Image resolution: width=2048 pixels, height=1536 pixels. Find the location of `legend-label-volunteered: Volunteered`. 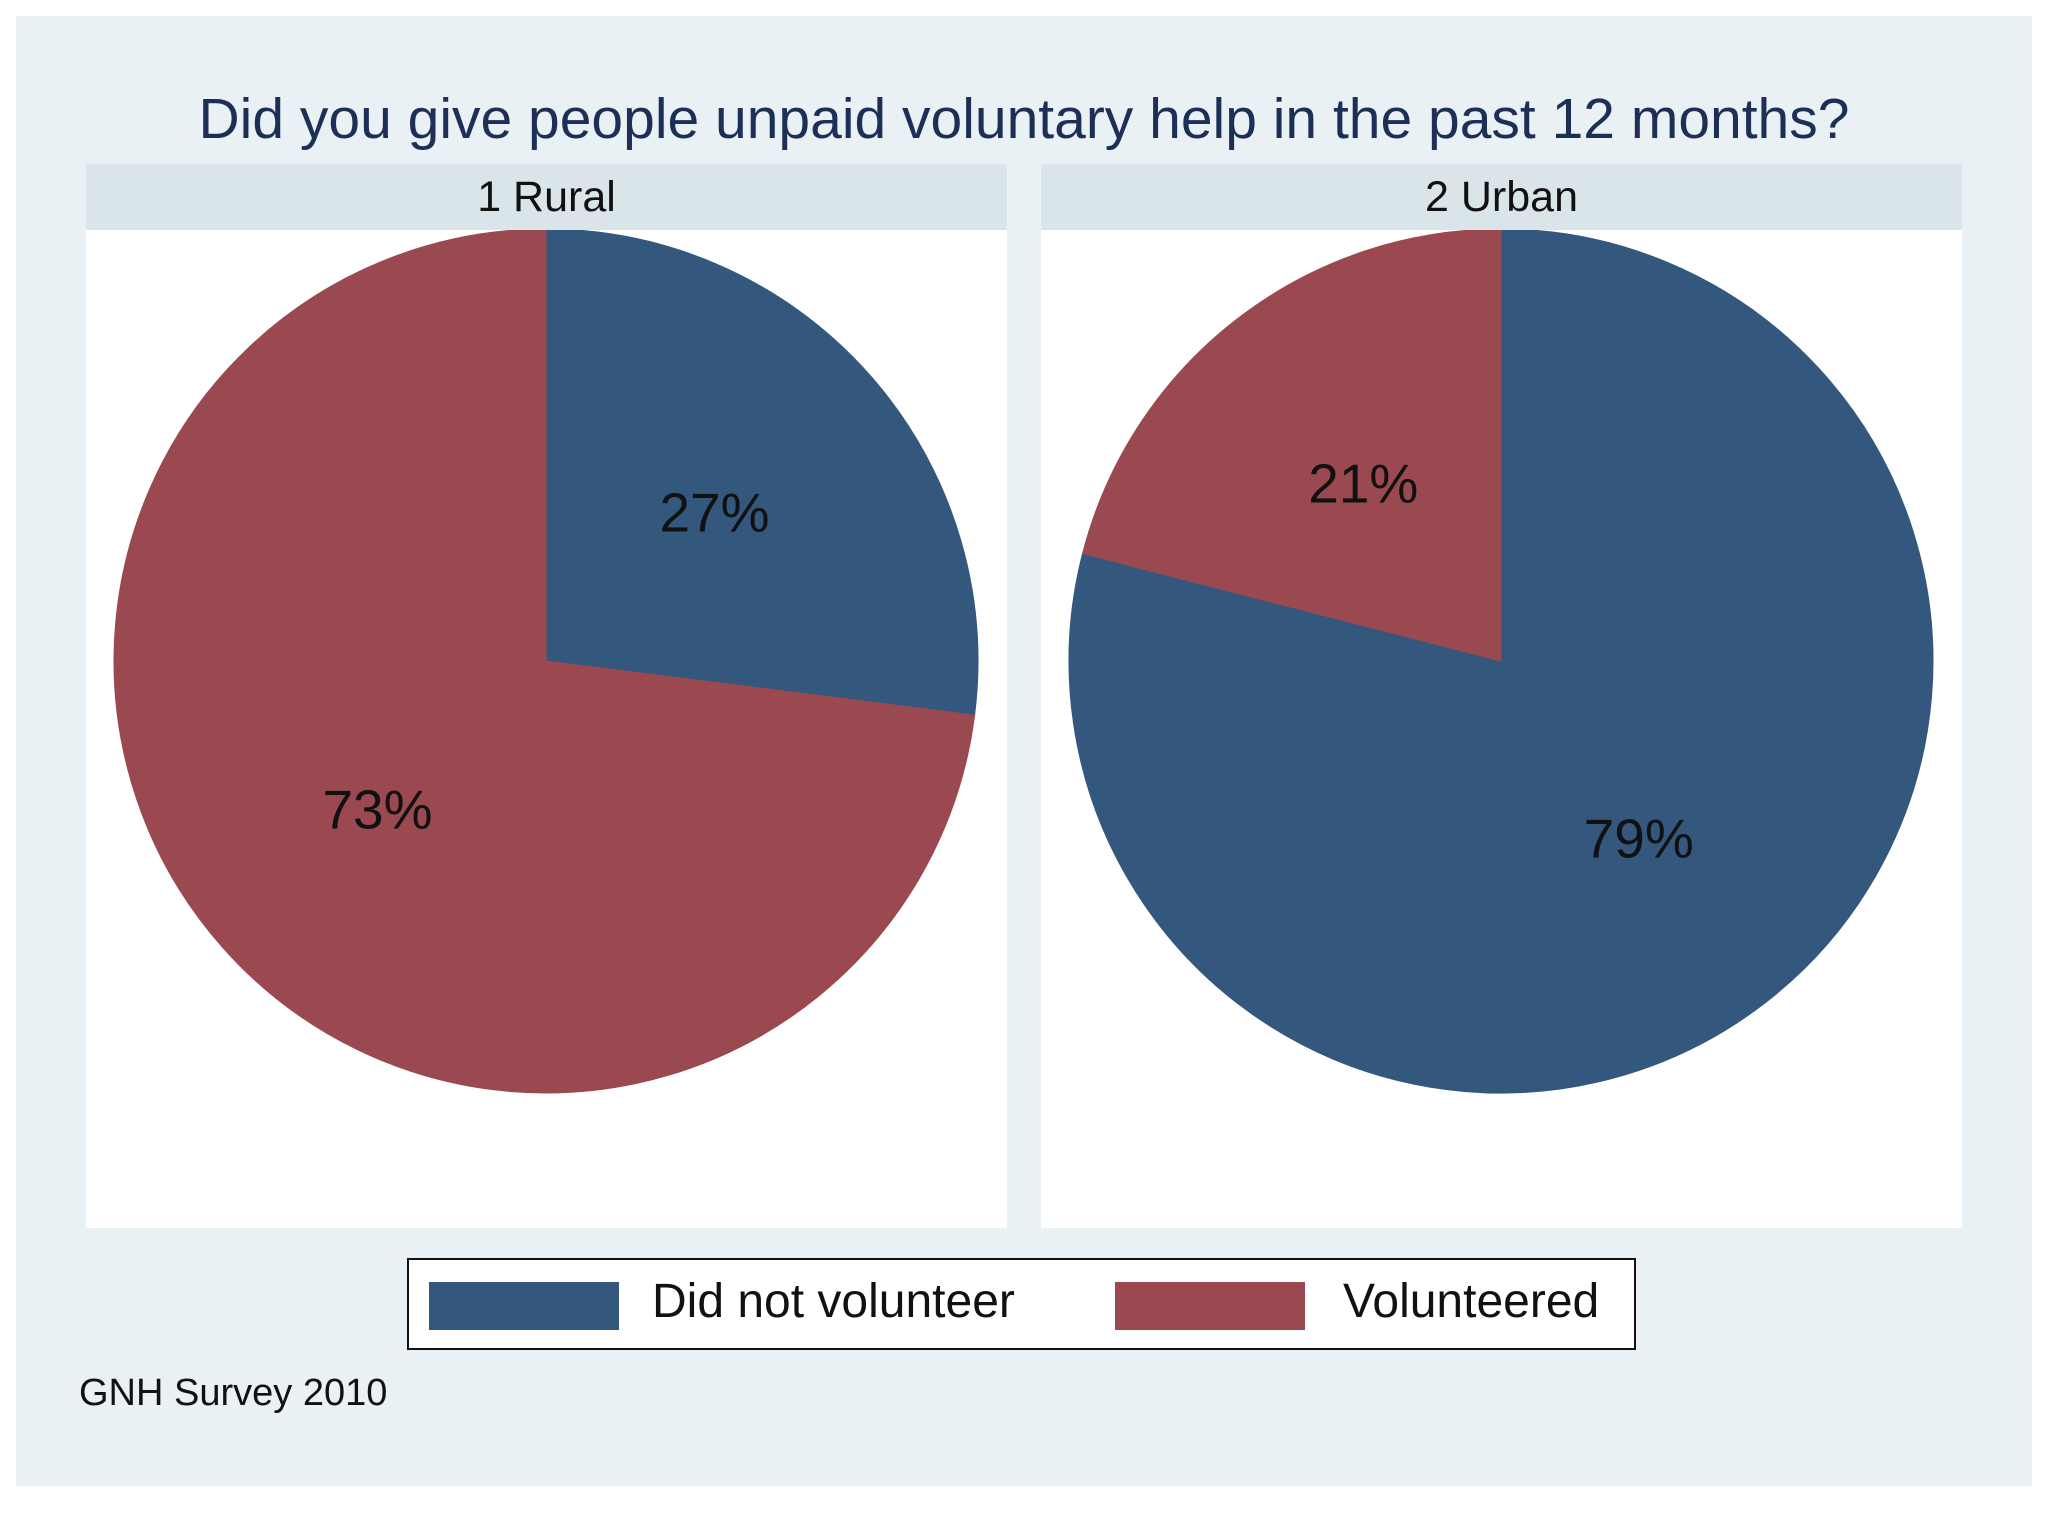

legend-label-volunteered: Volunteered is located at coordinates (1471, 1301).